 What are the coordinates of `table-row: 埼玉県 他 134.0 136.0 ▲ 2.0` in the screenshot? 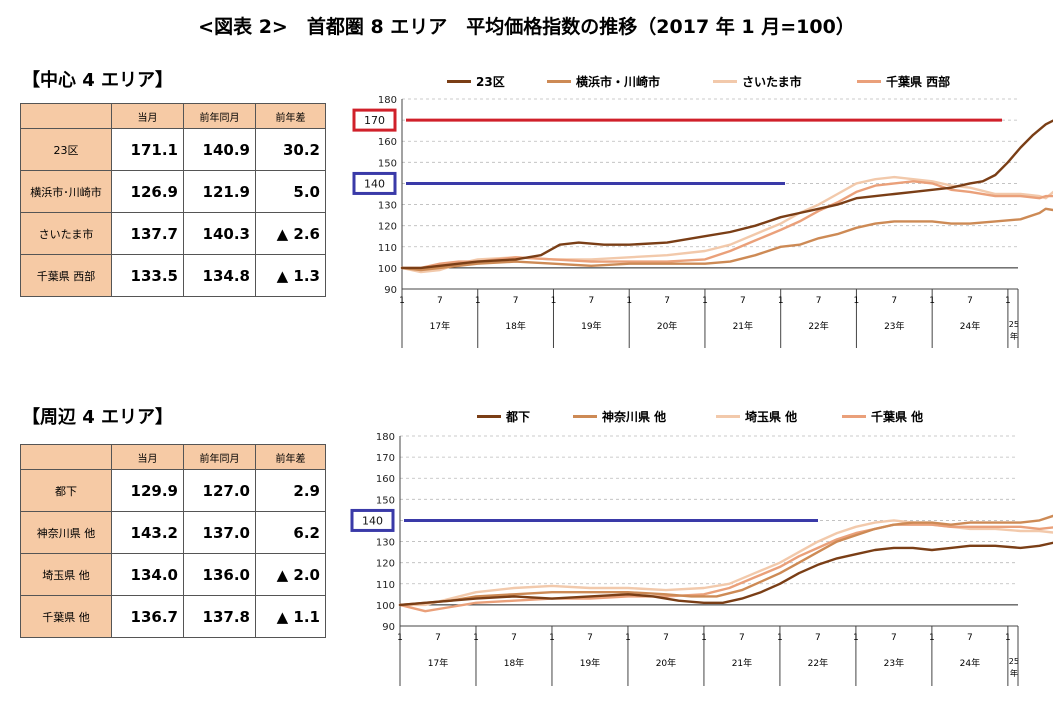 It's located at (173, 574).